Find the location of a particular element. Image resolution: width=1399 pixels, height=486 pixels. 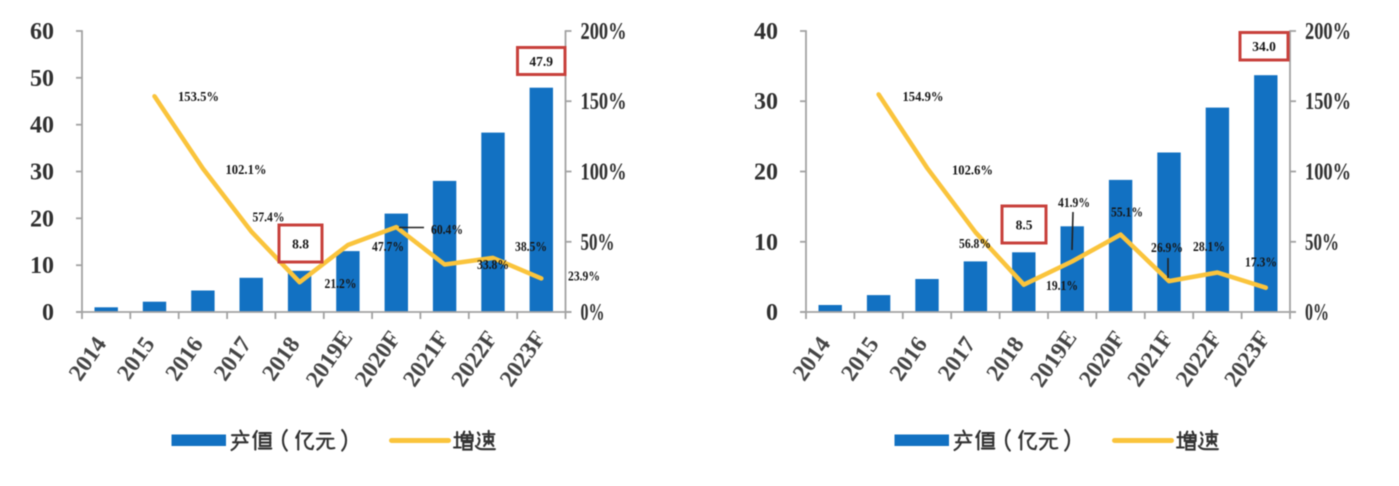

svg-text: 154.9% is located at coordinates (923, 97).